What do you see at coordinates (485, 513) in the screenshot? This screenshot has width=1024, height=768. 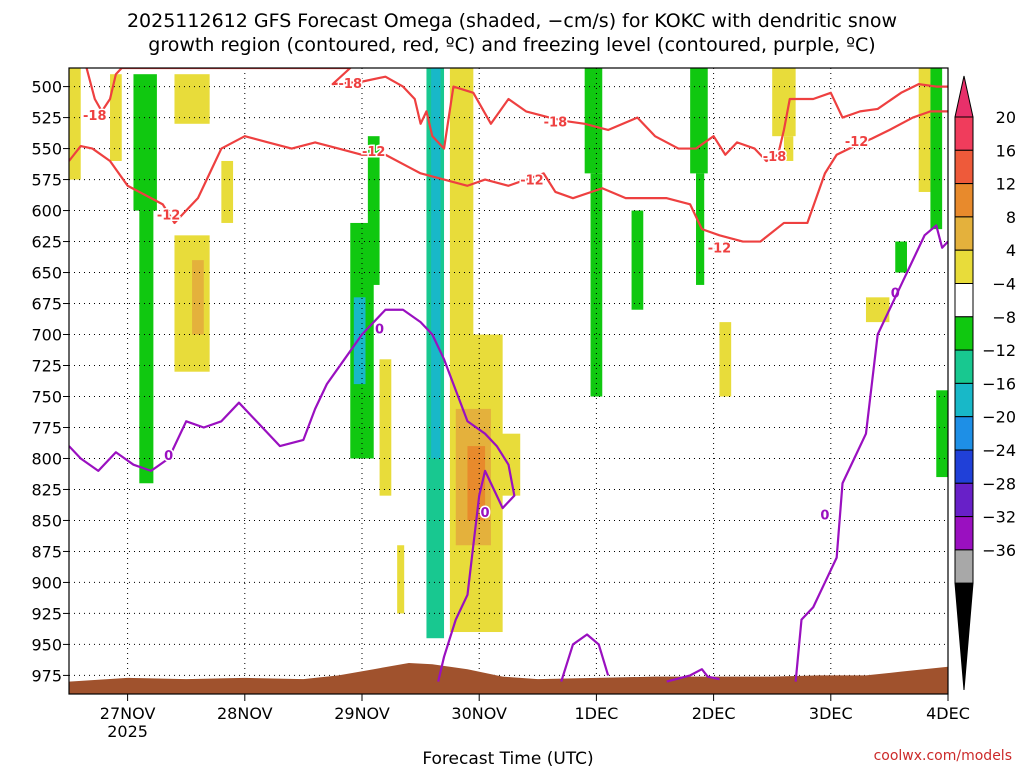 I see `freezing-contour-label-0-2: 0` at bounding box center [485, 513].